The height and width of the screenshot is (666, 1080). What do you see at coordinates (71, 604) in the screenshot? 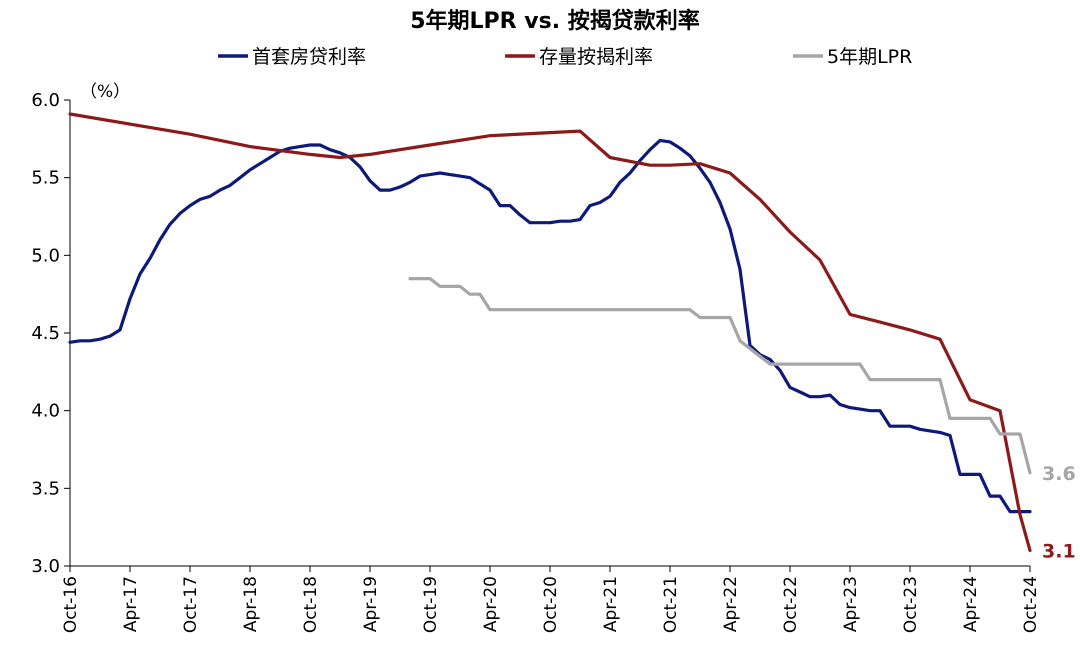
I see `x-tick-label: Oct-16` at bounding box center [71, 604].